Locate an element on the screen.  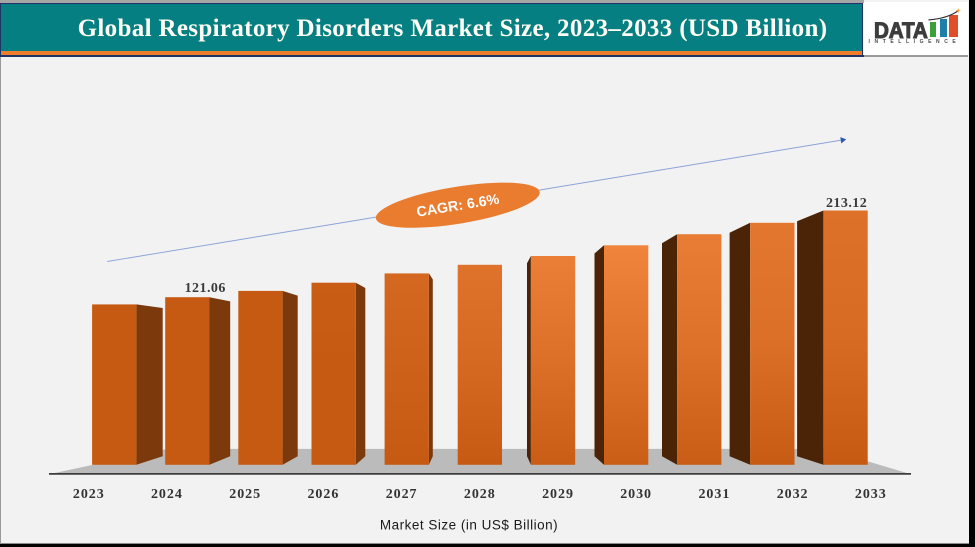
svg-text: 2031 is located at coordinates (714, 494).